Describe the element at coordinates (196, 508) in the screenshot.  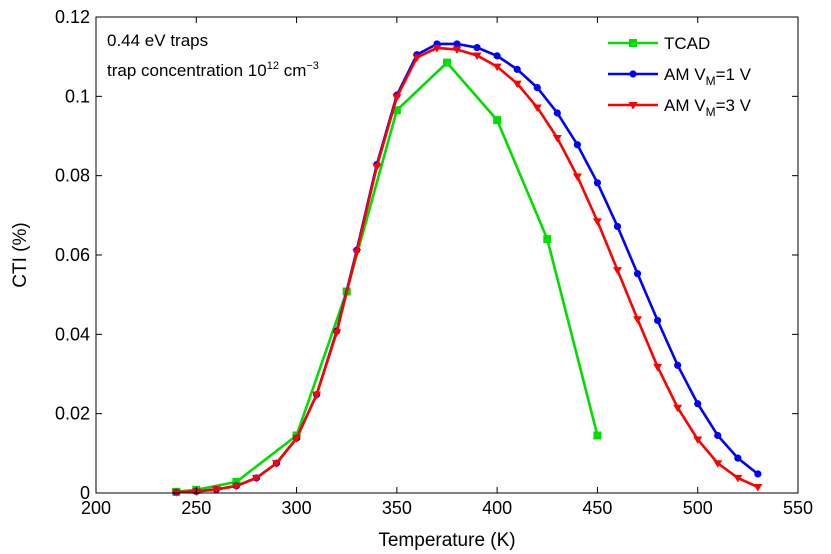
I see `x-tick-label: 250` at that location.